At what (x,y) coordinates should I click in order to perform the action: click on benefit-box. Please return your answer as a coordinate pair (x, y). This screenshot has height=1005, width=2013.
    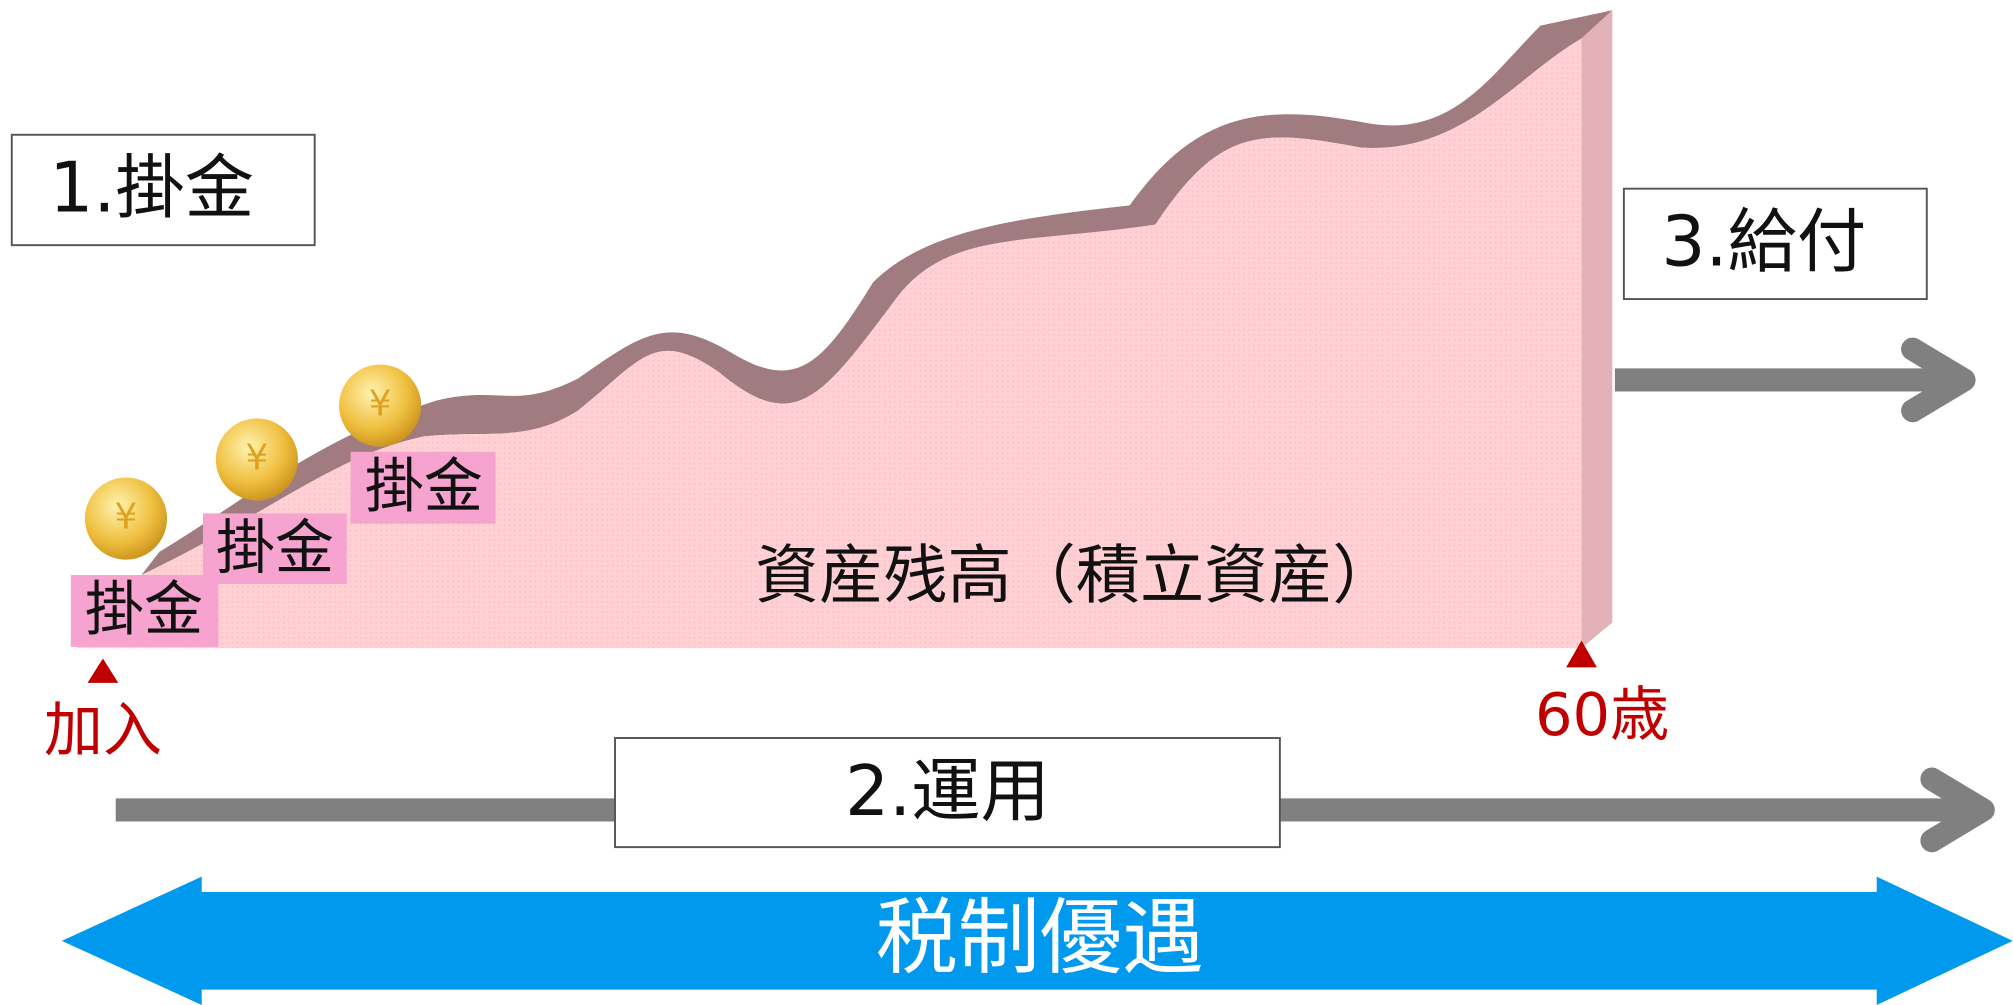
    Looking at the image, I should click on (1775, 244).